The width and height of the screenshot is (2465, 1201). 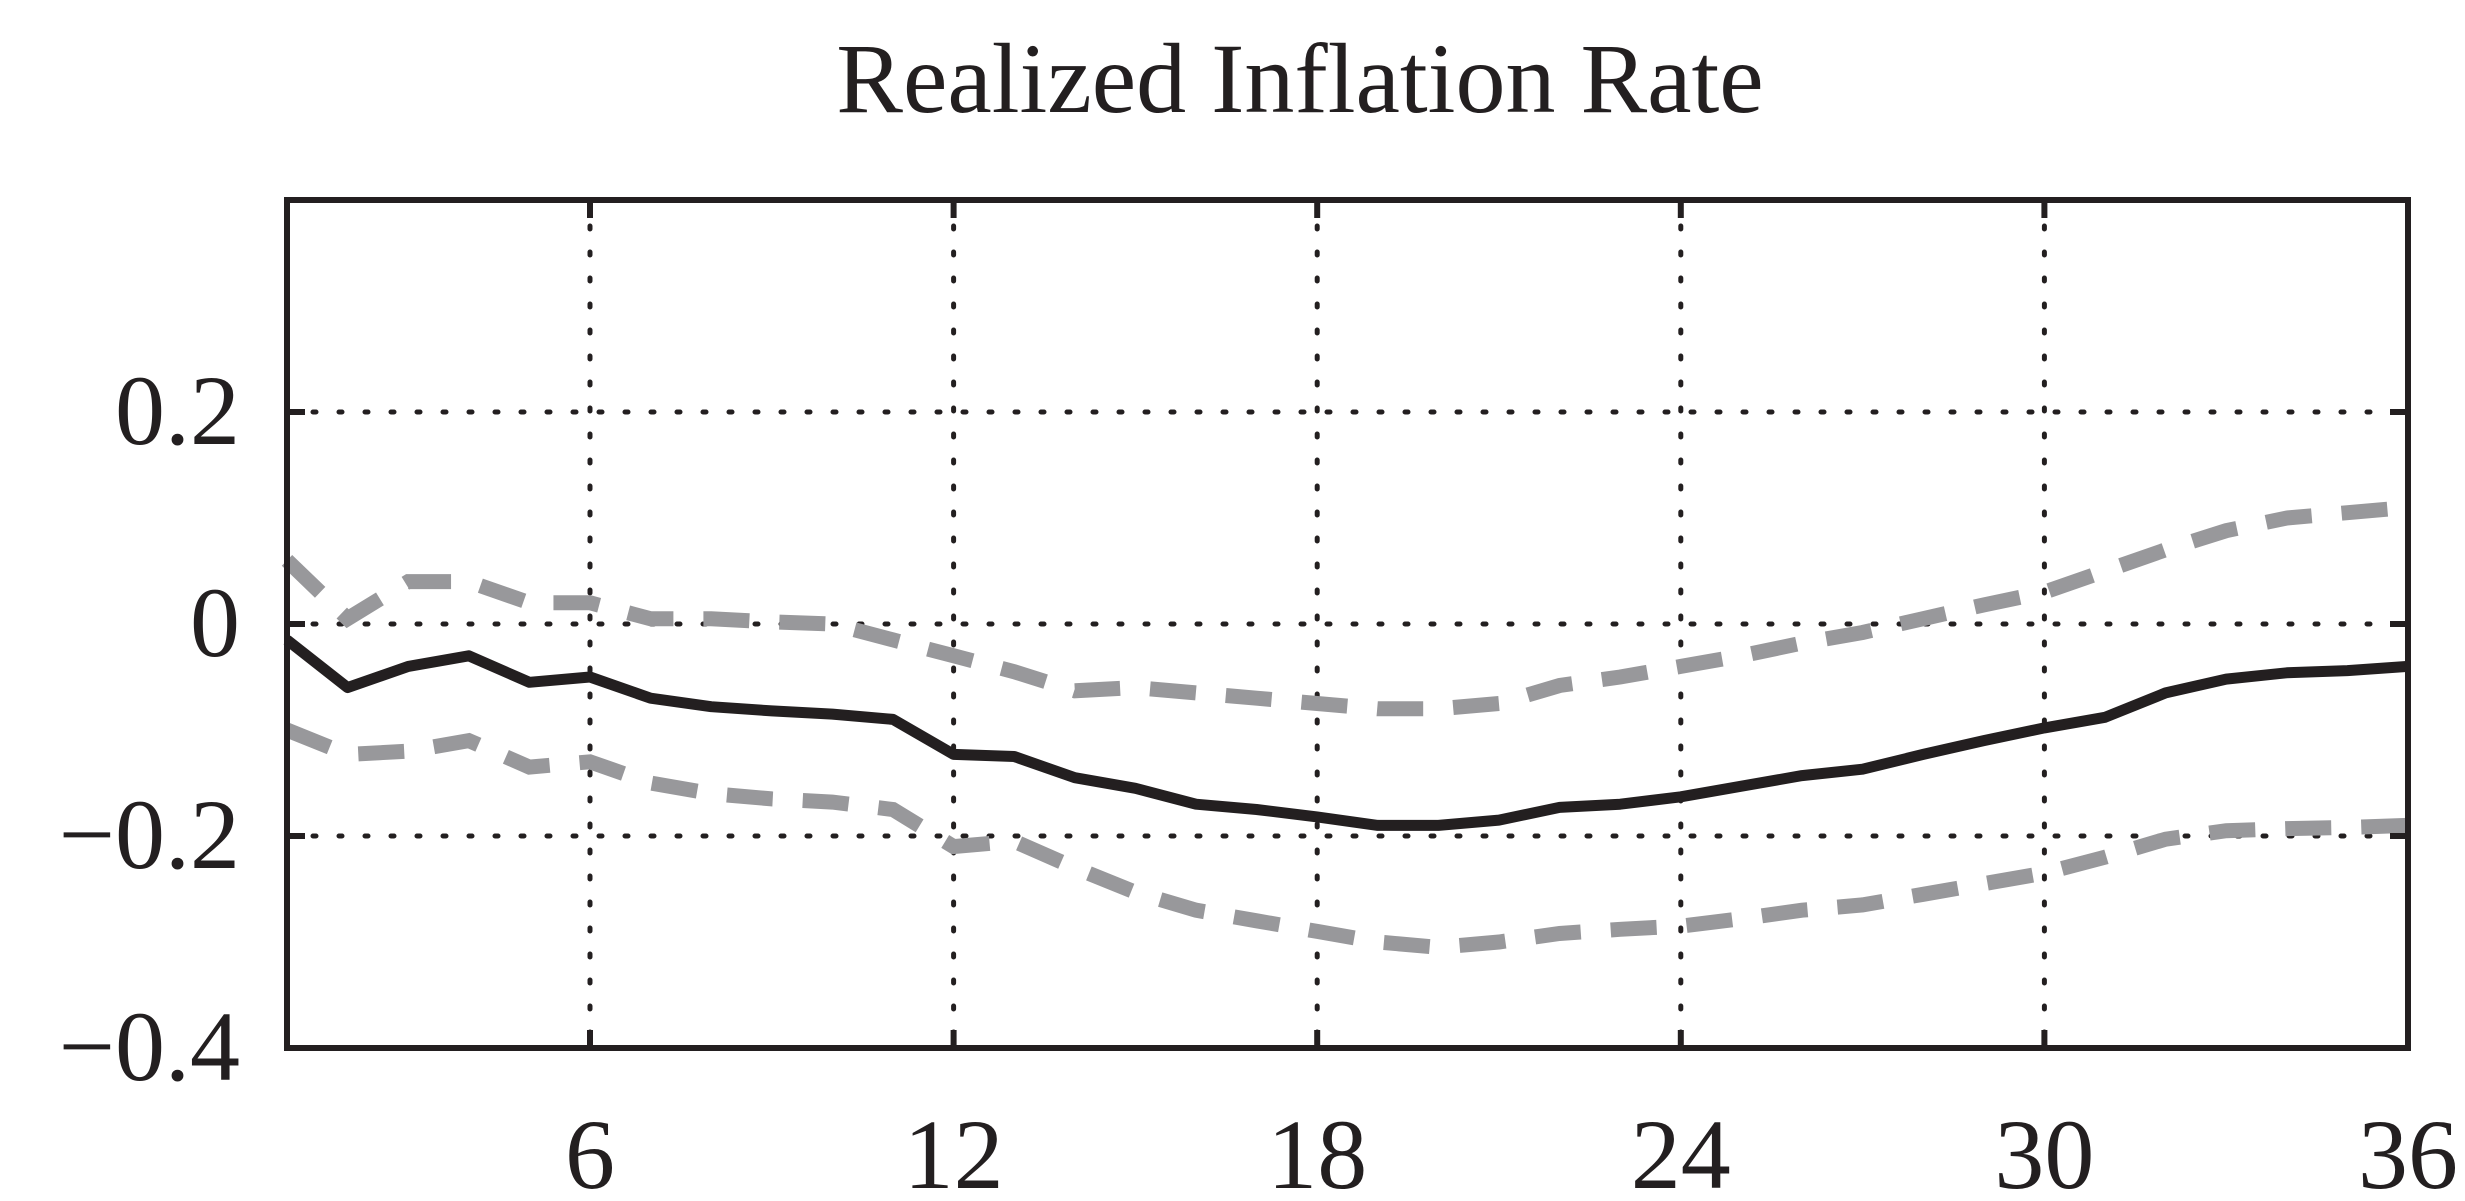 What do you see at coordinates (149, 834) in the screenshot?
I see `y-tick-label: −0.2` at bounding box center [149, 834].